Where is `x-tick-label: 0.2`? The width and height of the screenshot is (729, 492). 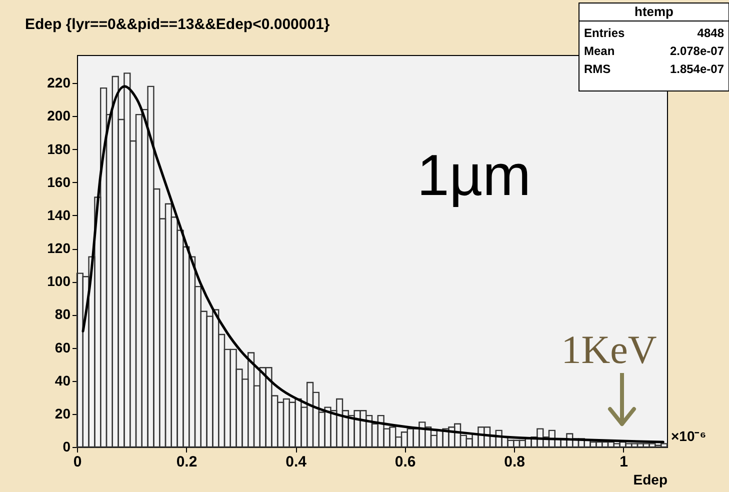 x-tick-label: 0.2 is located at coordinates (187, 462).